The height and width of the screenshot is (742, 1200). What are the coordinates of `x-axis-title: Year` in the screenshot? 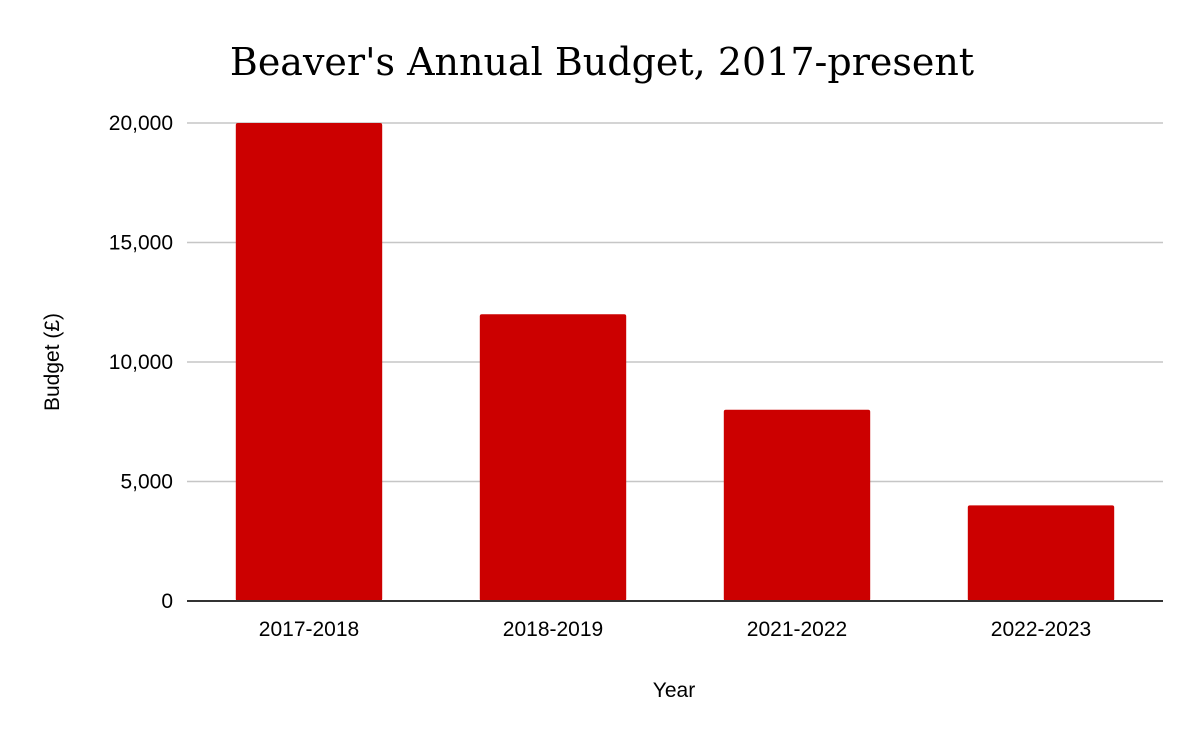 It's located at (674, 690).